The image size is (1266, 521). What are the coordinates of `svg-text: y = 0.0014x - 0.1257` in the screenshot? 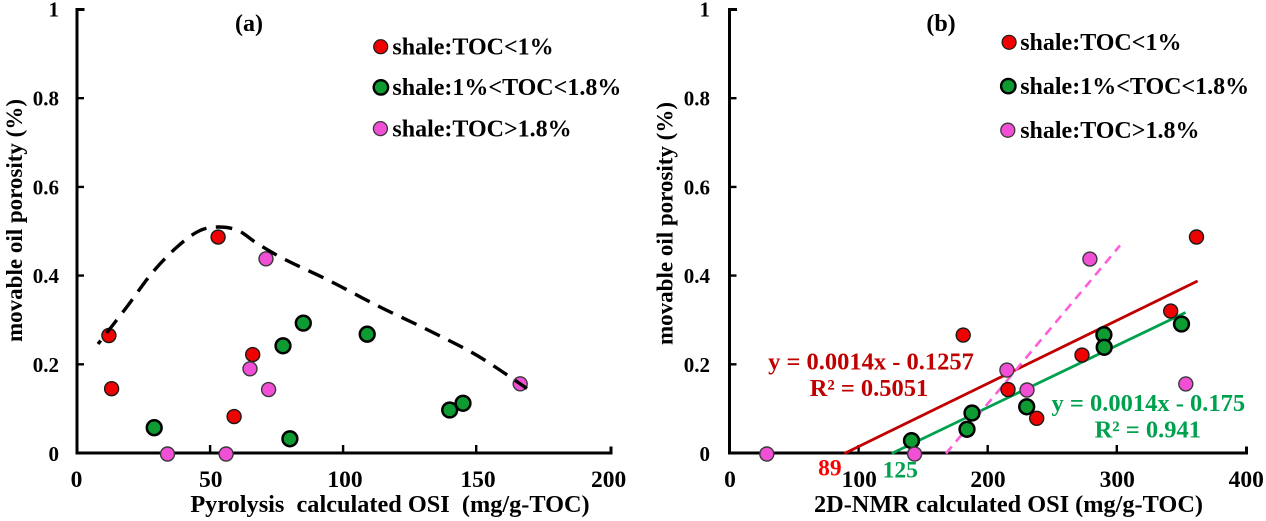 It's located at (871, 362).